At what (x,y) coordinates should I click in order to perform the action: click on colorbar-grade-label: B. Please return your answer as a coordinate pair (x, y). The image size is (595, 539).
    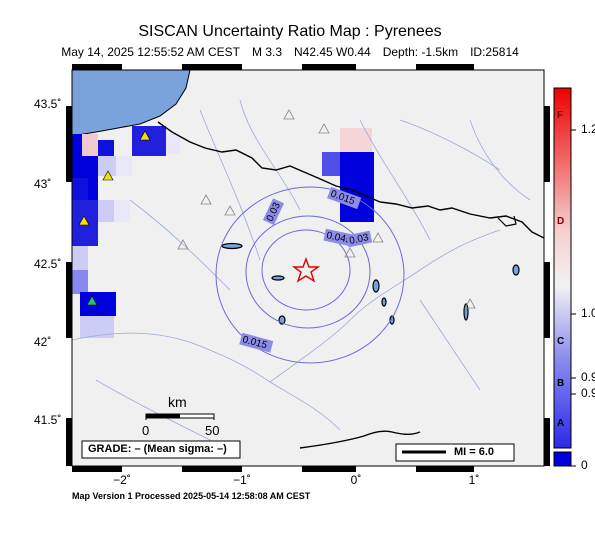
    Looking at the image, I should click on (561, 383).